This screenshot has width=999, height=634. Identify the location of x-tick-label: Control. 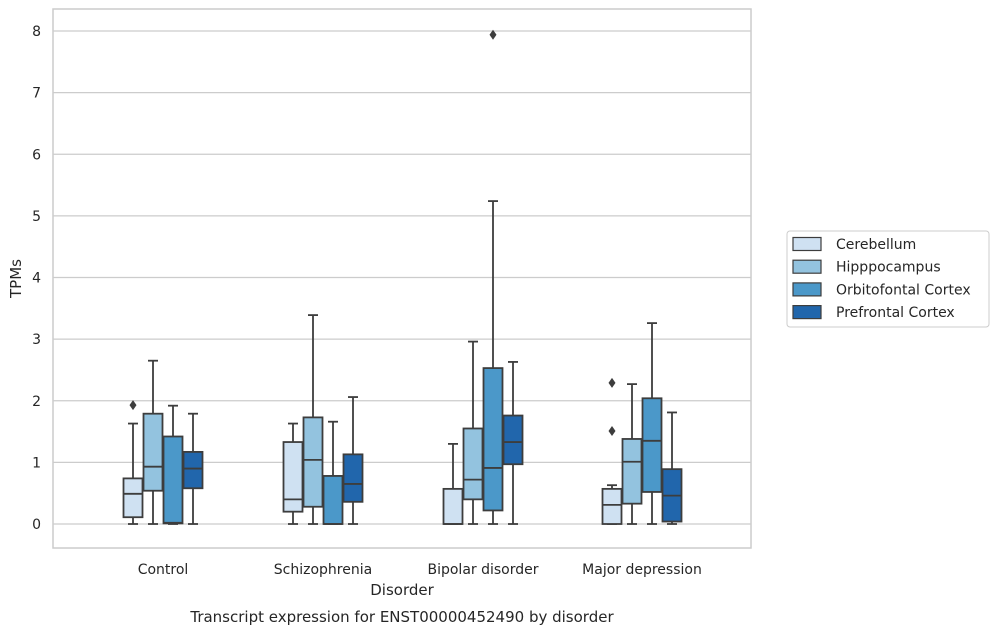
(163, 570).